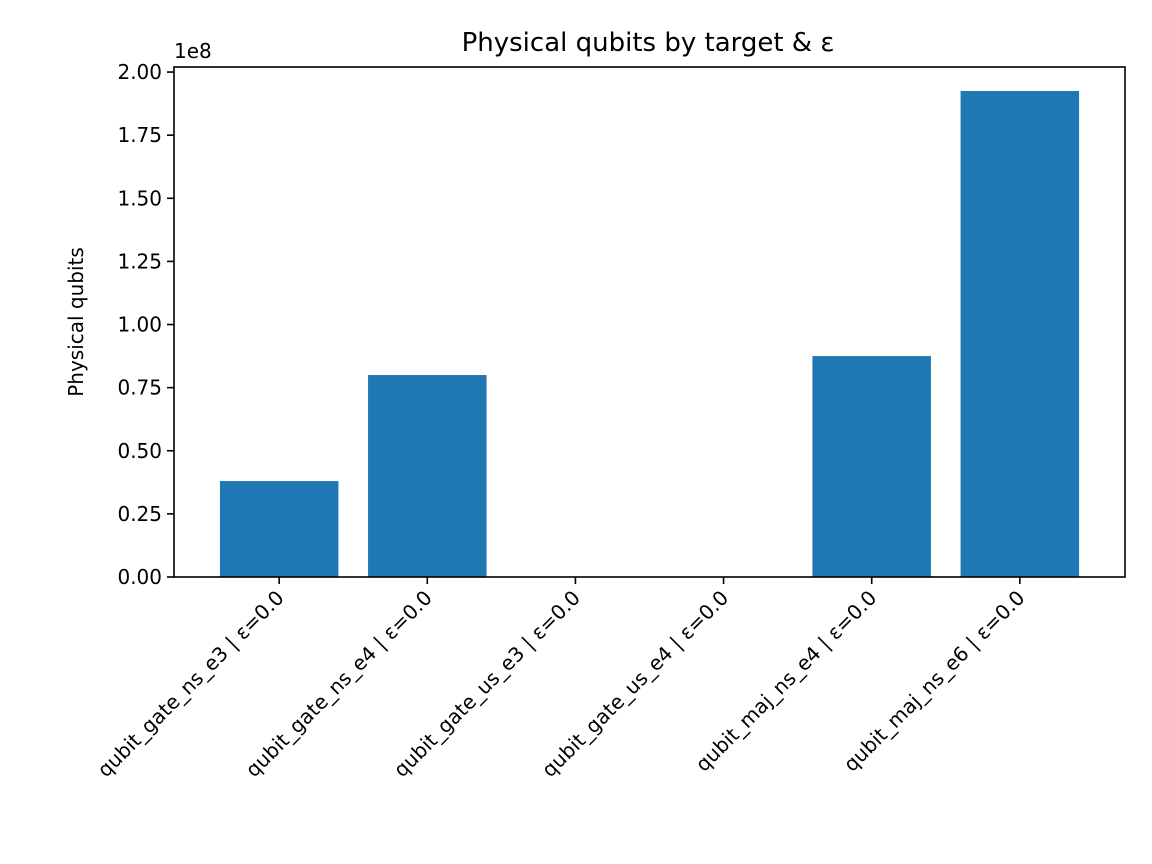  I want to click on y-tick-label-4: 1.00, so click(139, 325).